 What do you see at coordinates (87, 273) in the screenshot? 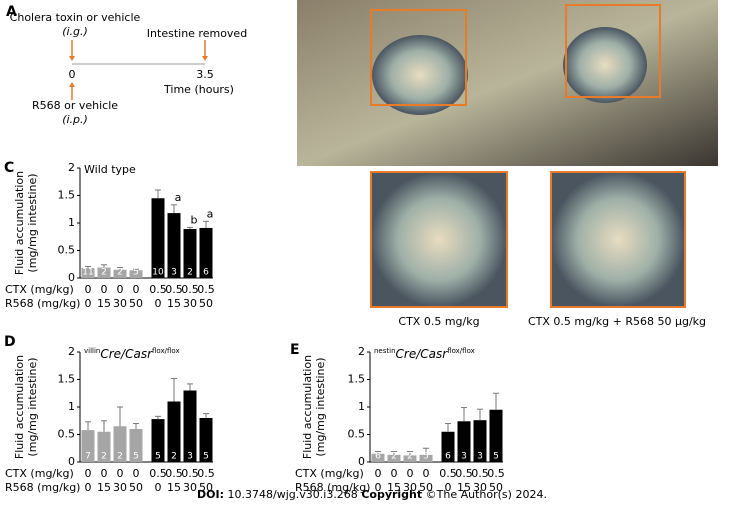
I see `n-label: 11` at bounding box center [87, 273].